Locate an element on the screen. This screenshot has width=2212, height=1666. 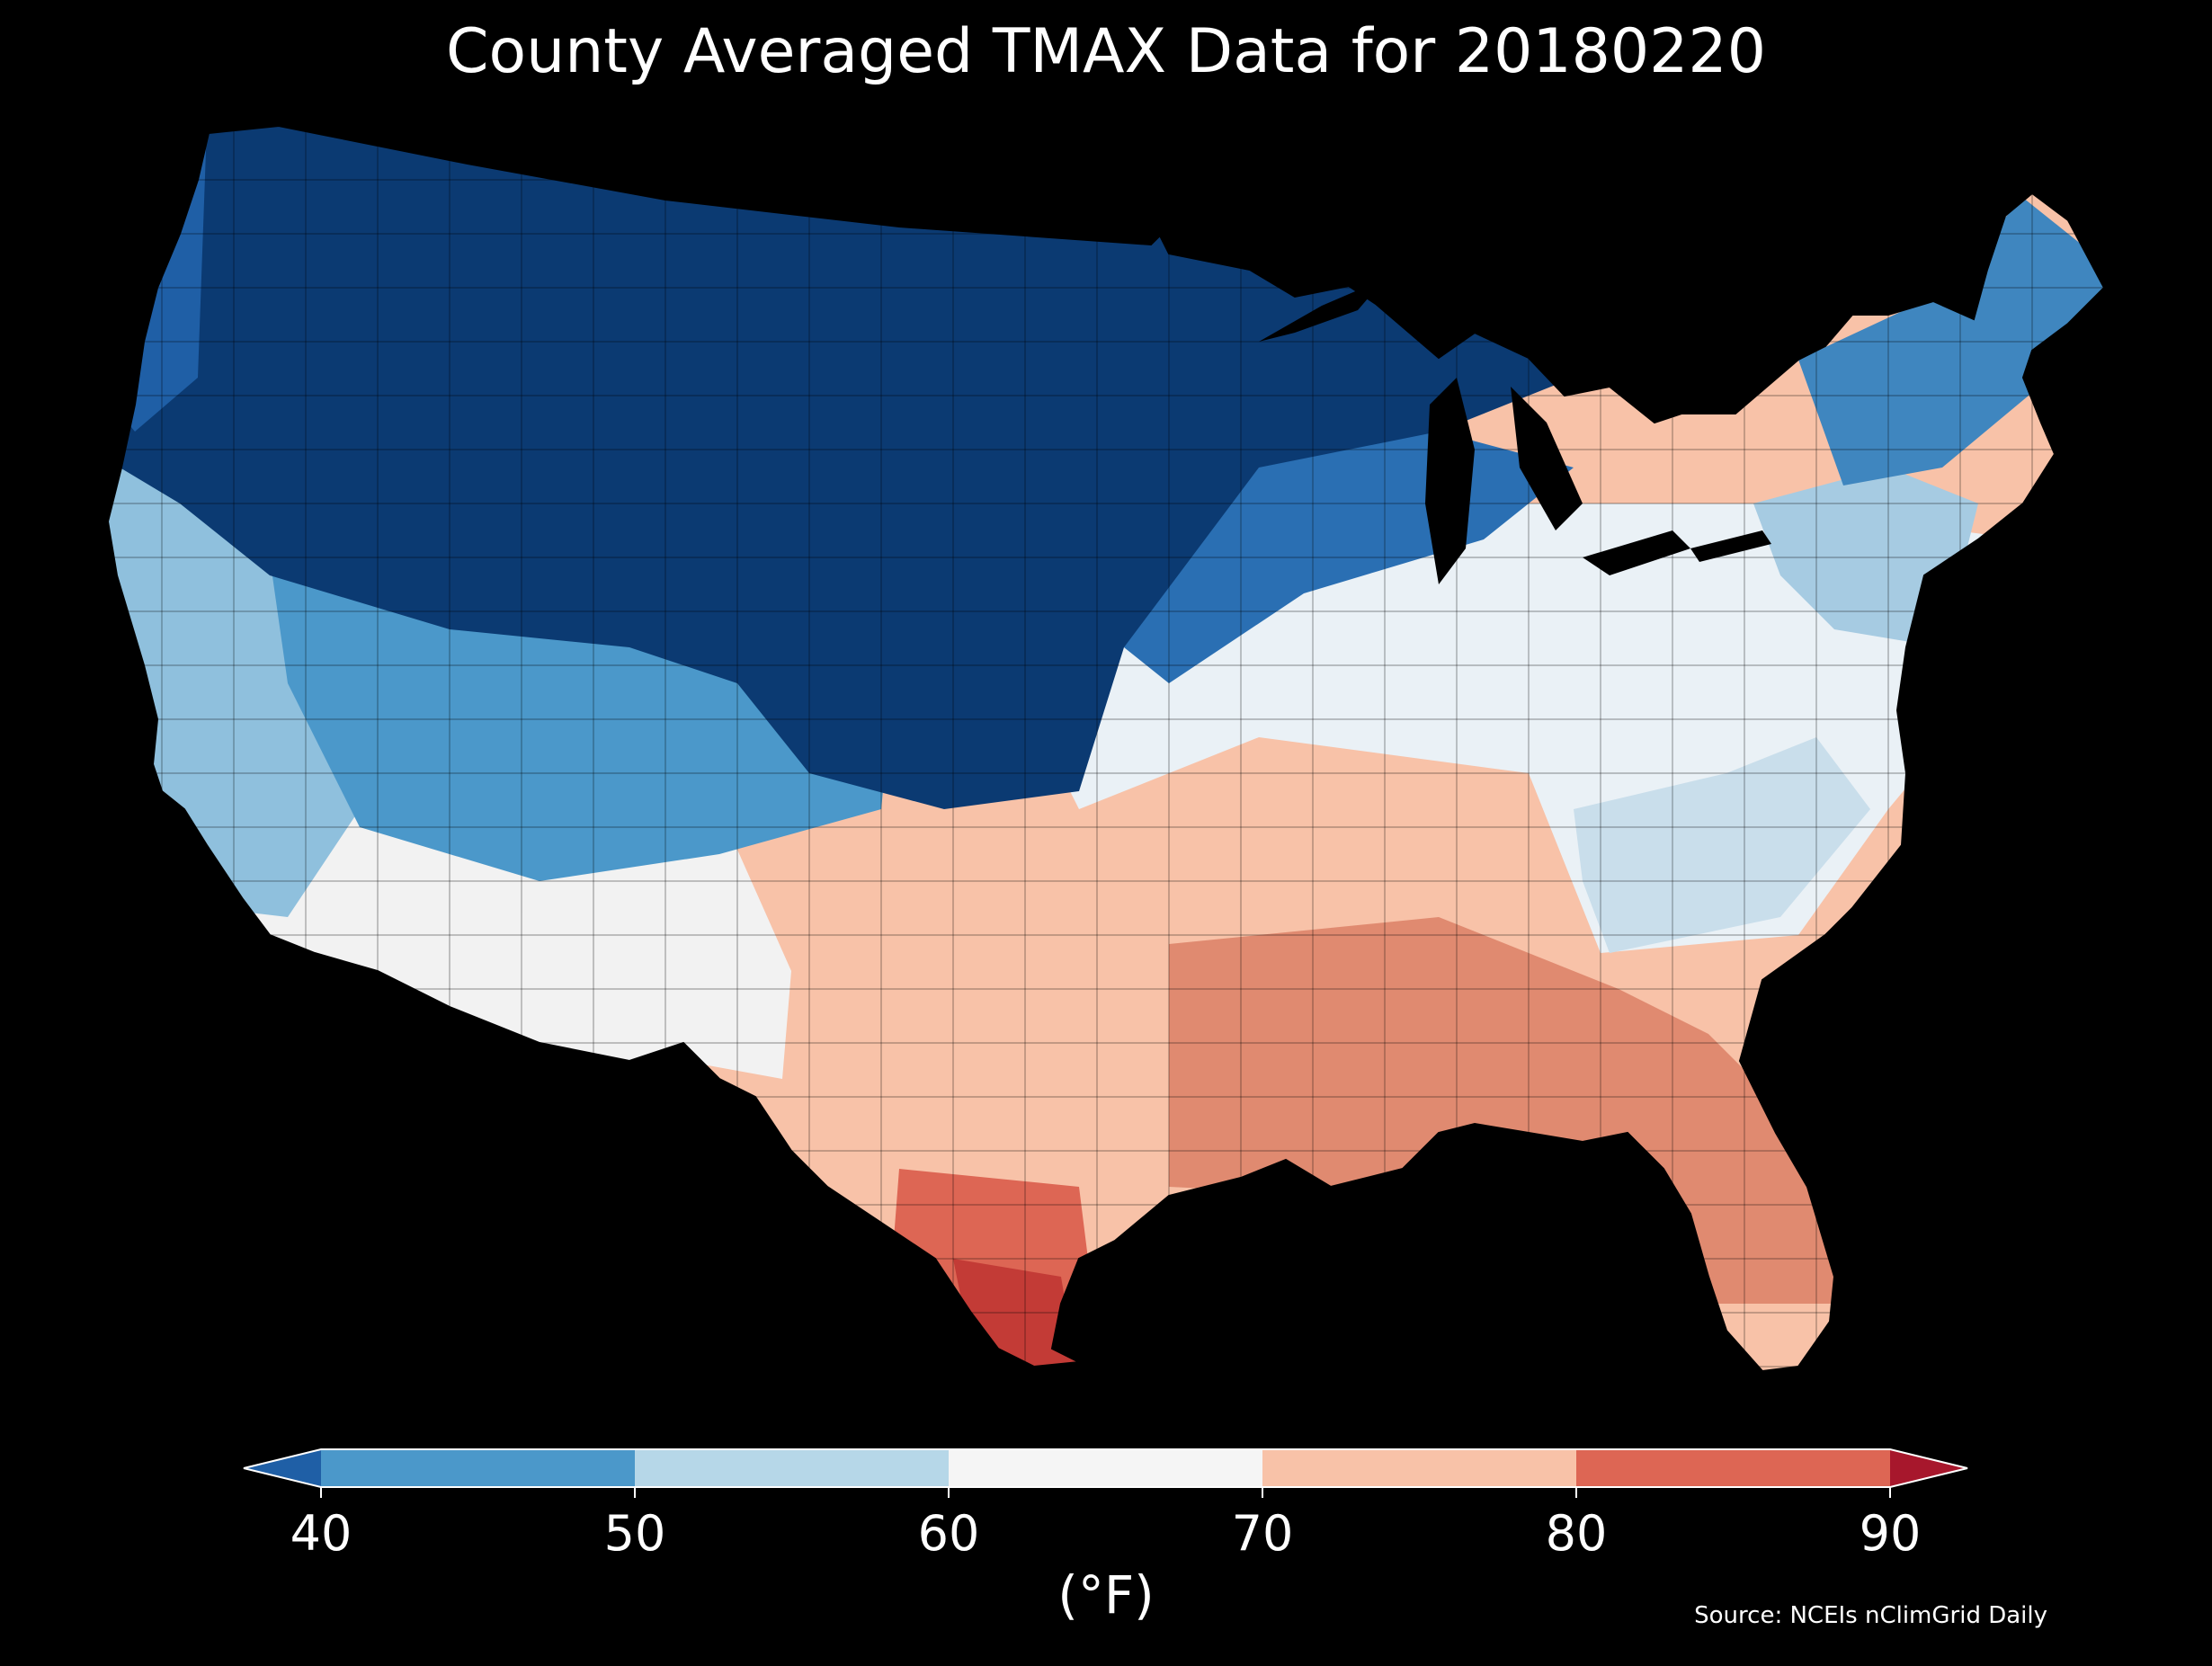
chart-title: County Averaged TMAX Data for 20180220 is located at coordinates (1106, 51).